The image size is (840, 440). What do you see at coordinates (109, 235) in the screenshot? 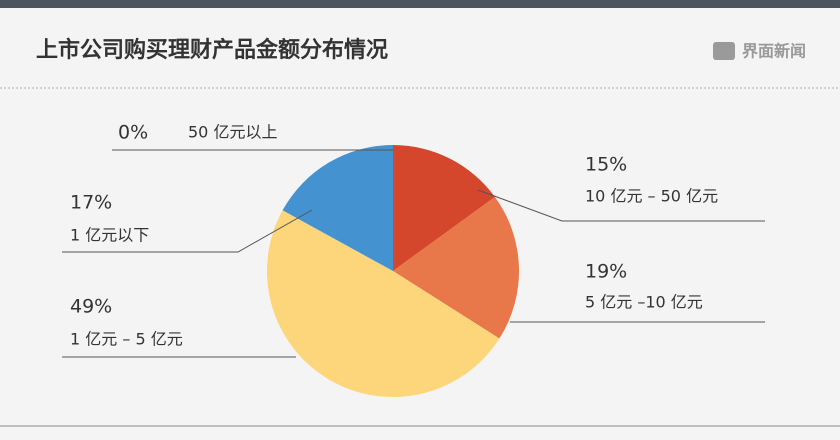
I see `category-label: 1 亿元以下` at bounding box center [109, 235].